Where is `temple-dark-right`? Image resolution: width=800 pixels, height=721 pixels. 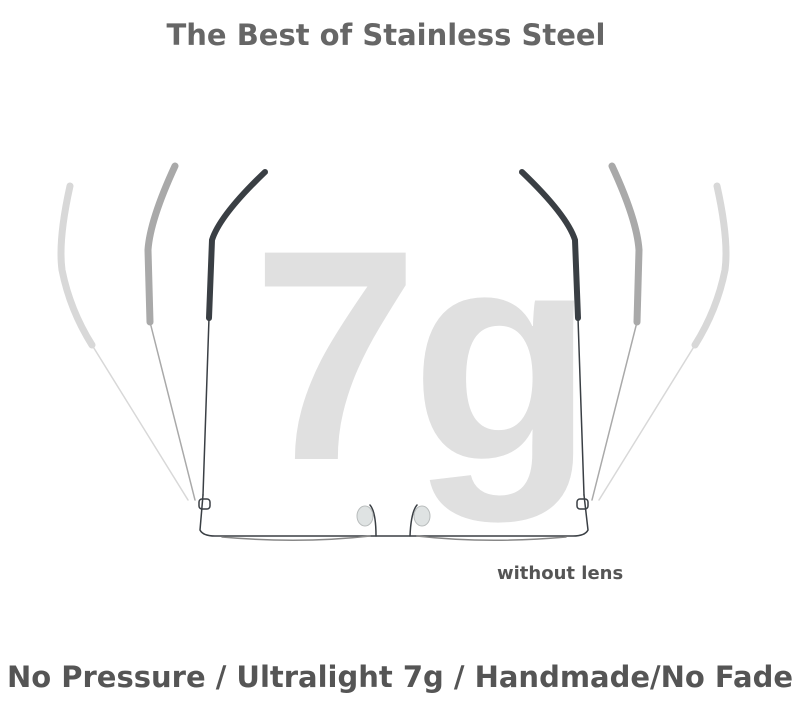 temple-dark-right is located at coordinates (552, 332).